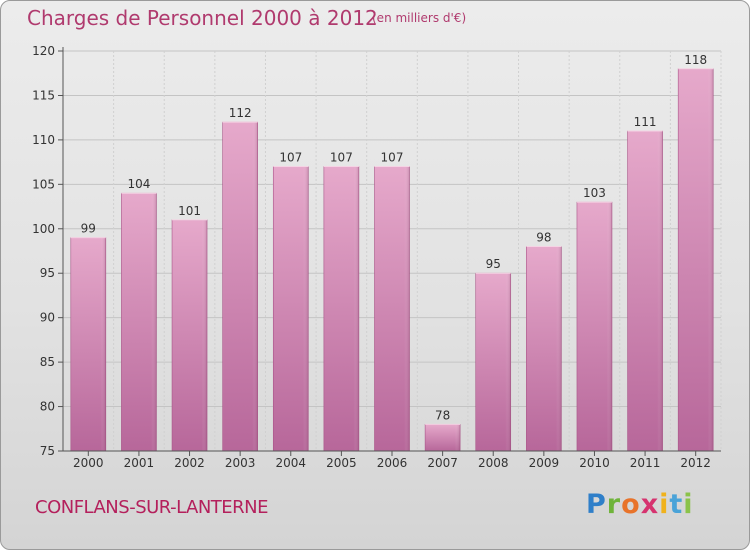 The image size is (750, 550). What do you see at coordinates (43, 95) in the screenshot?
I see `y-tick-label: 115` at bounding box center [43, 95].